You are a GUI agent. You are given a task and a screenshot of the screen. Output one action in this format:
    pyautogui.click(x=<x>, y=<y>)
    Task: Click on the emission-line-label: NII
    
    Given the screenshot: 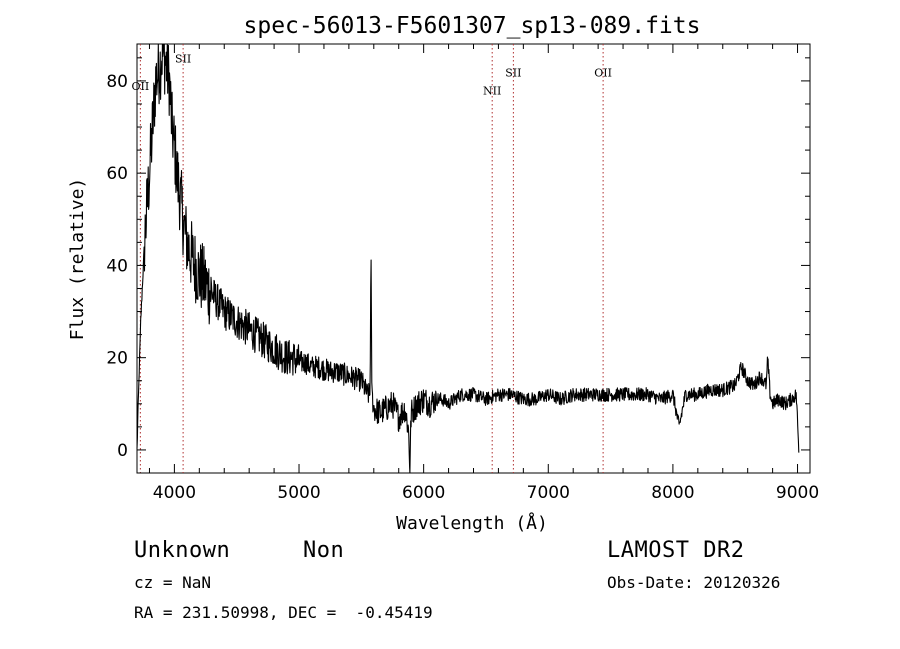 What is the action you would take?
    pyautogui.click(x=492, y=91)
    